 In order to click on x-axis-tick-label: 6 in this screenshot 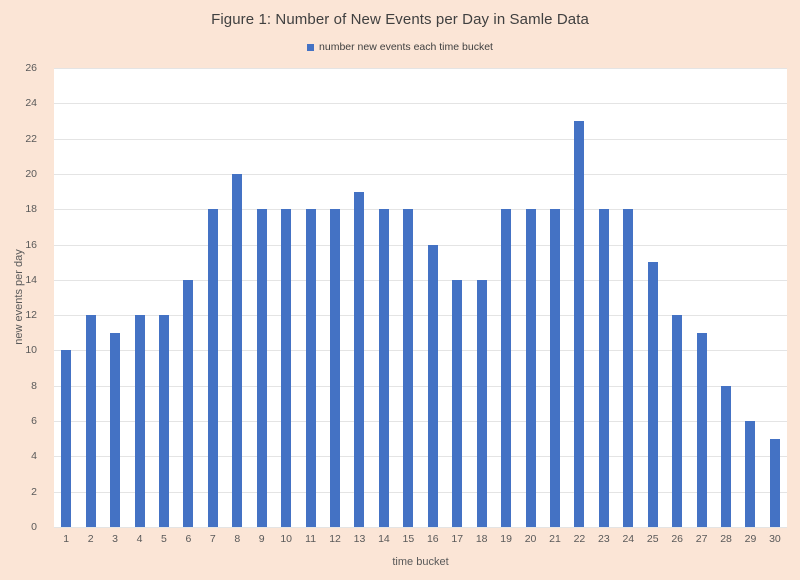, I will do `click(188, 539)`.